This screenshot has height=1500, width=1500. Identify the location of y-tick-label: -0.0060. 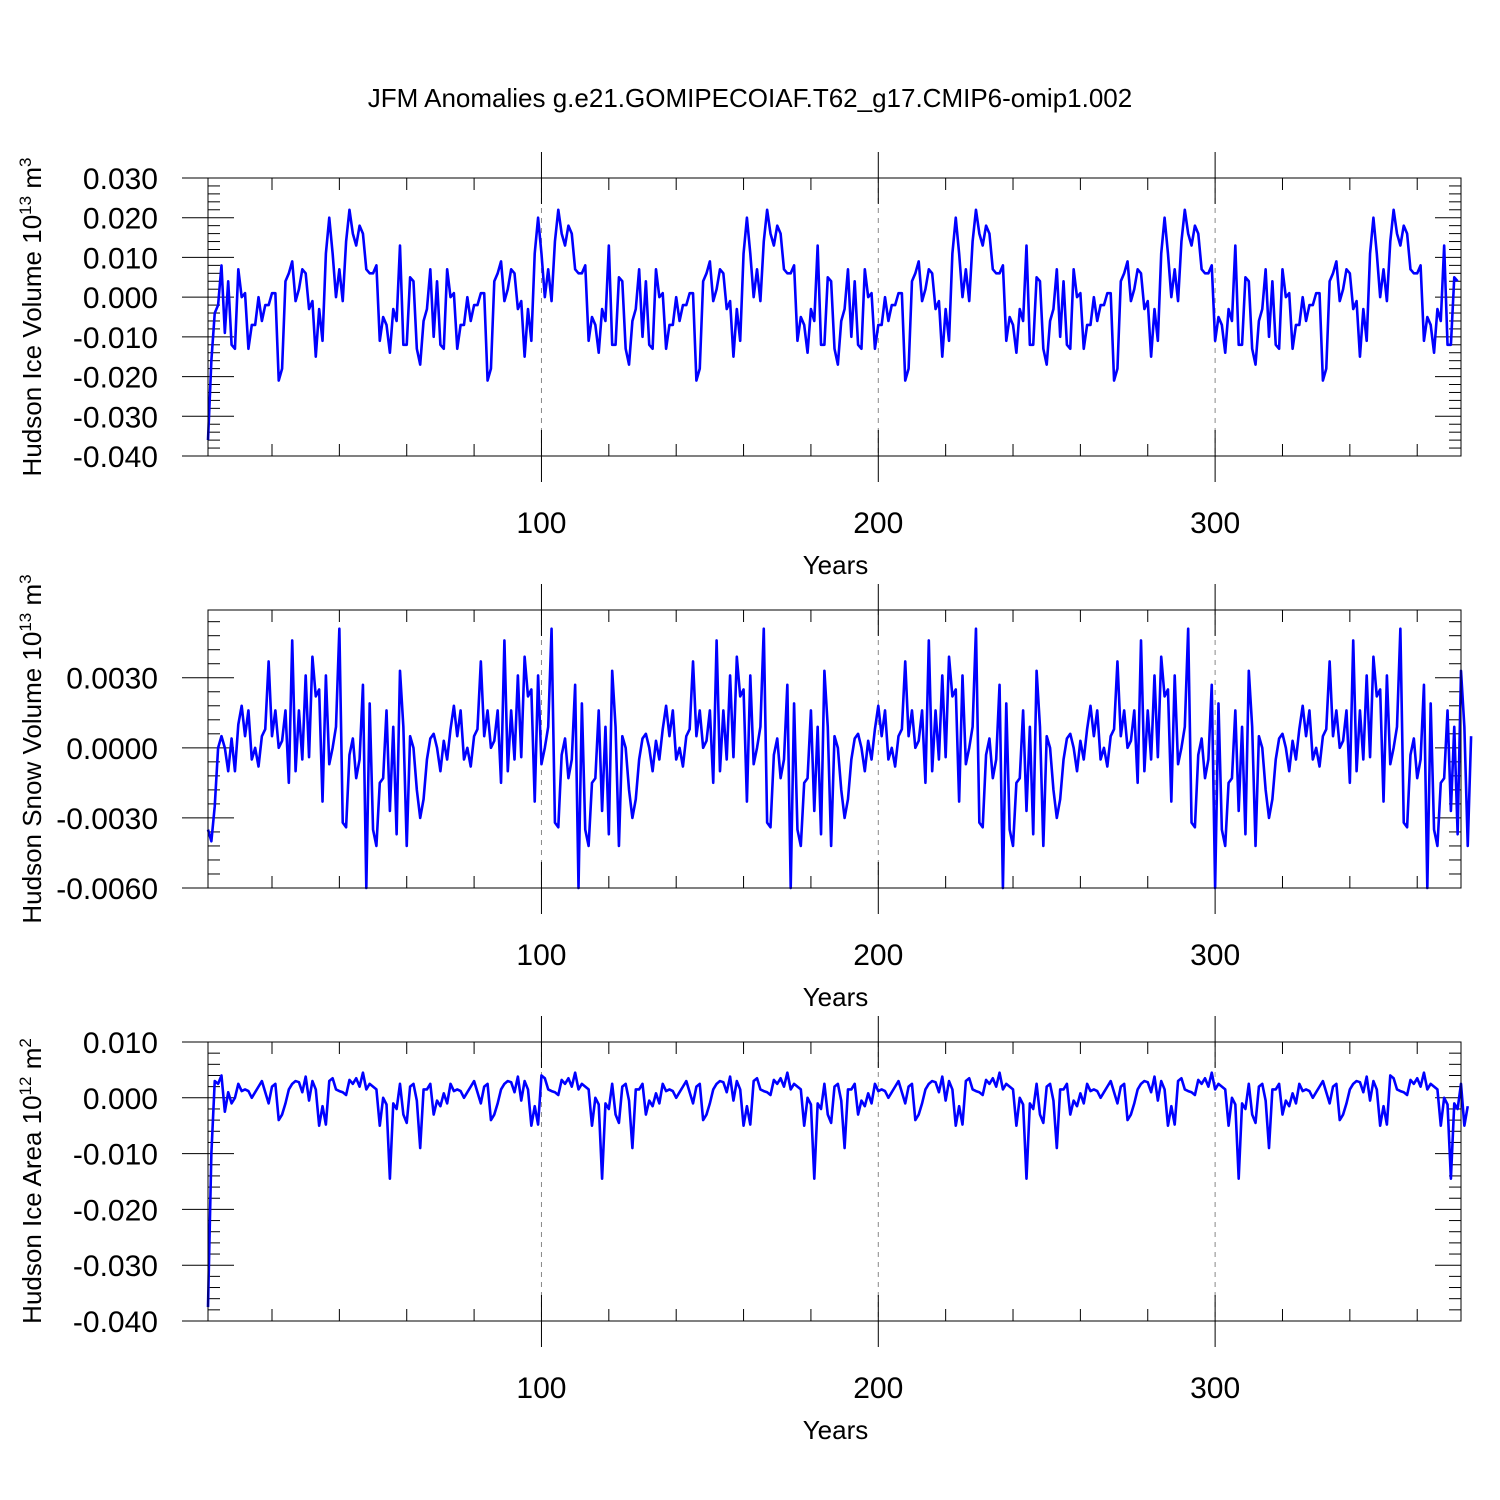
(107, 889).